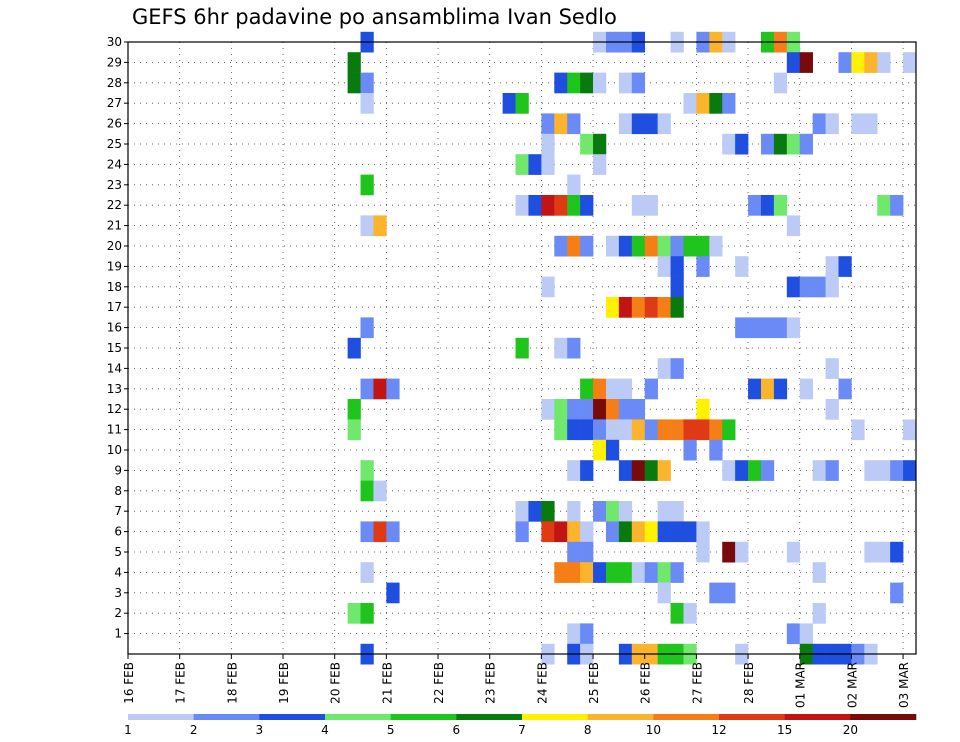 Image resolution: width=960 pixels, height=742 pixels. Describe the element at coordinates (391, 730) in the screenshot. I see `colorbar-tick-label: 5` at that location.